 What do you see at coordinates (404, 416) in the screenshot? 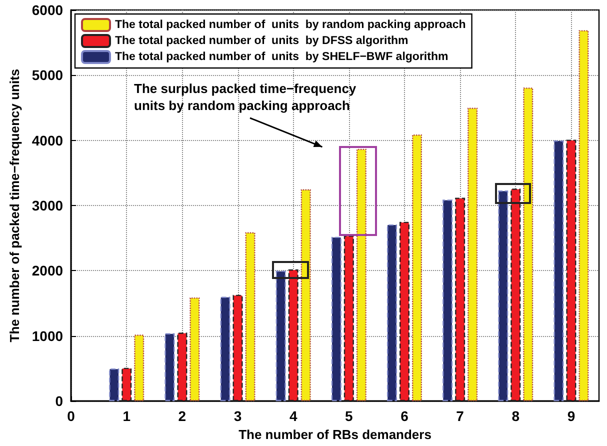
I see `x-tick-label: 6` at bounding box center [404, 416].